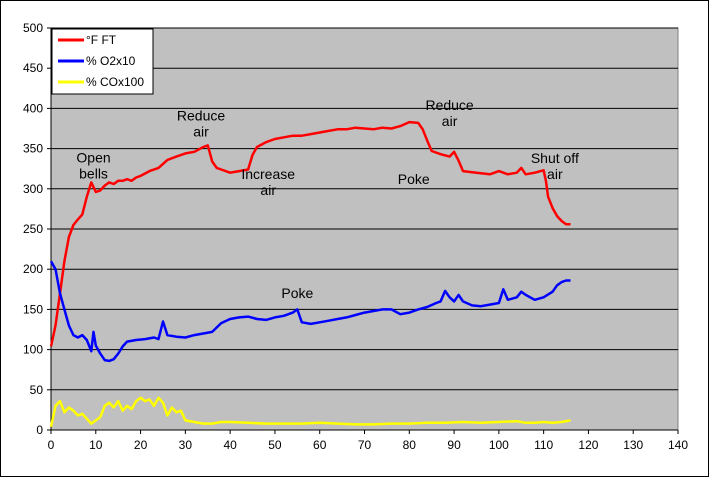 The image size is (709, 482). What do you see at coordinates (33, 68) in the screenshot?
I see `y-tick-label: 450` at bounding box center [33, 68].